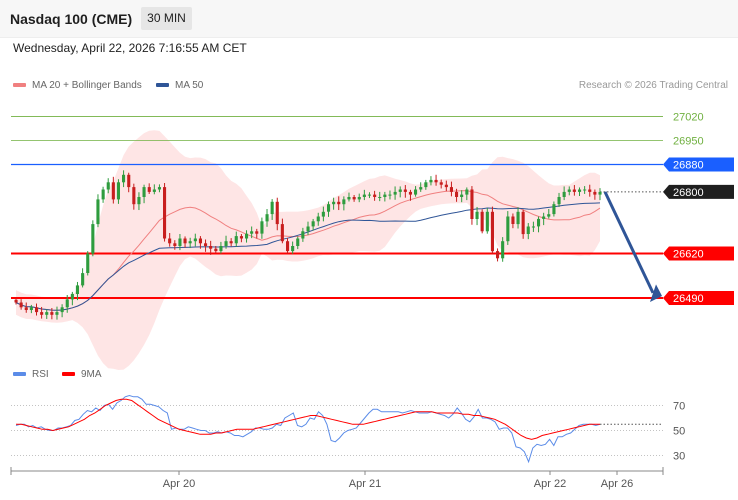 The height and width of the screenshot is (500, 738). What do you see at coordinates (679, 407) in the screenshot?
I see `rsi-tick-label: 70` at bounding box center [679, 407].